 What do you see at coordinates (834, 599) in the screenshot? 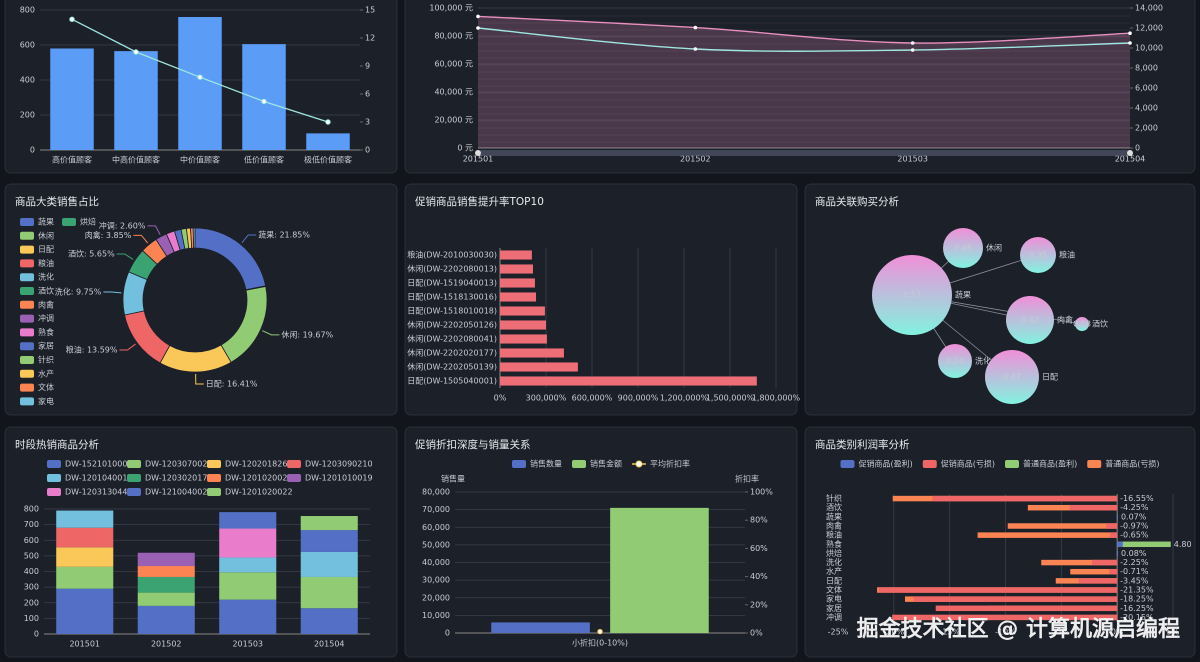
I see `y-tick-label: 家电` at bounding box center [834, 599].